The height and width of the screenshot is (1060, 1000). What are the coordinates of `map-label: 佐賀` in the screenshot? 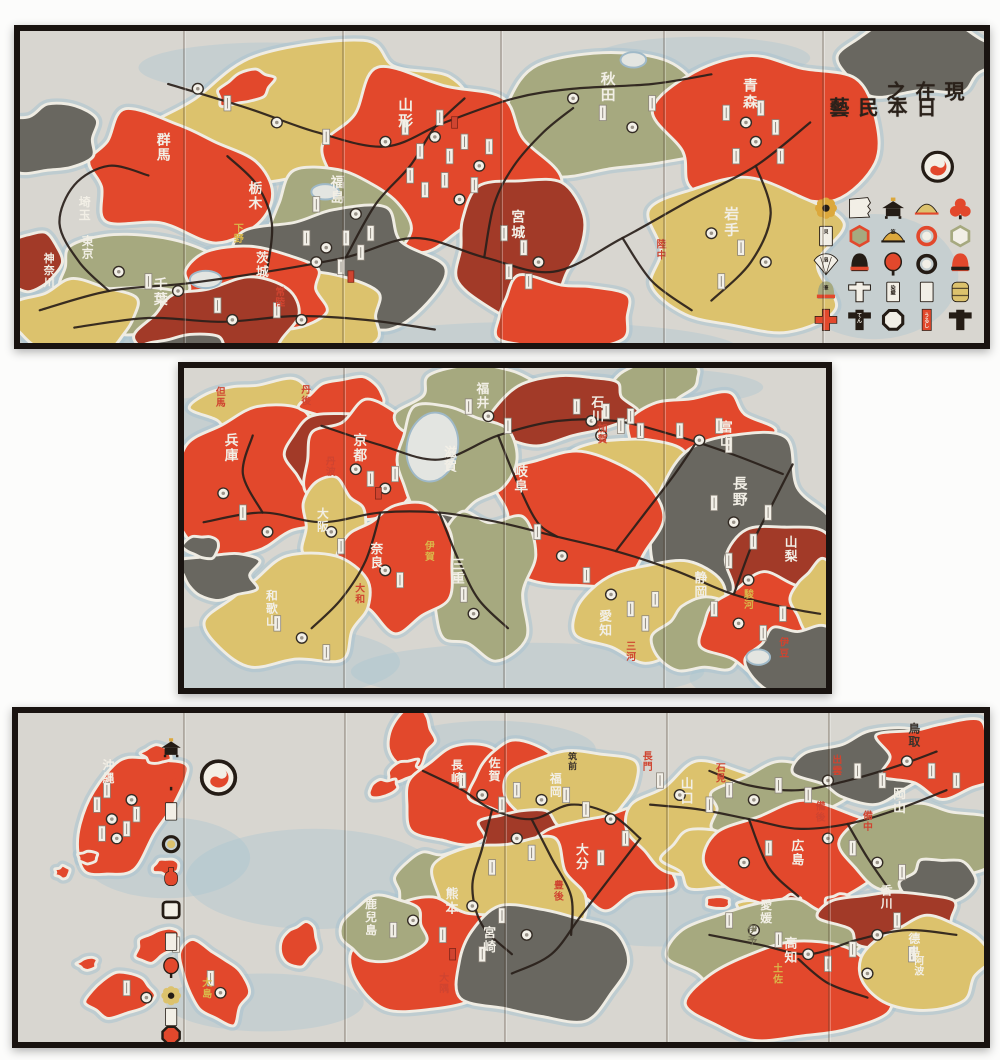 It's located at (495, 769).